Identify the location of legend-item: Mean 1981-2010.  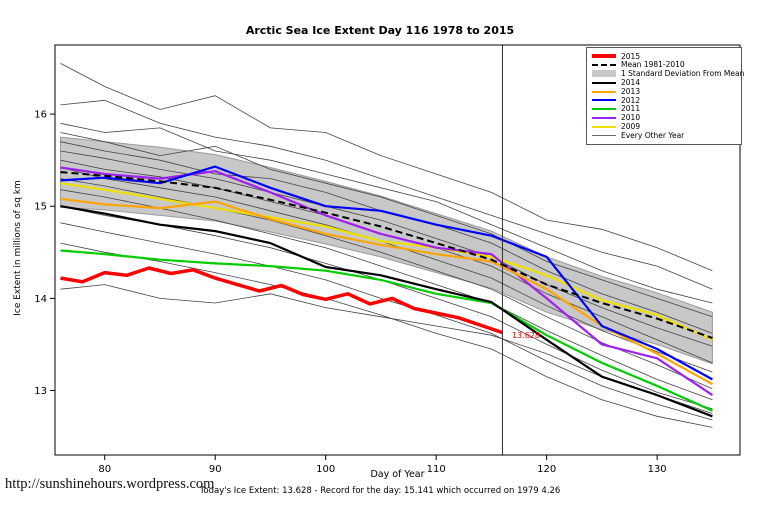
(664, 65).